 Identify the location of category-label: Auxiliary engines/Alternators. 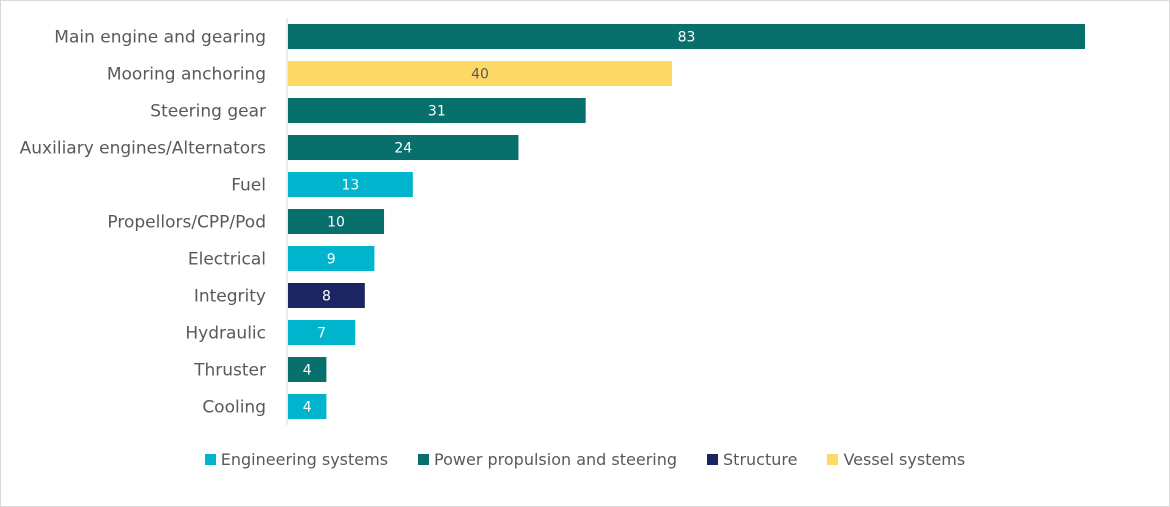
(143, 149).